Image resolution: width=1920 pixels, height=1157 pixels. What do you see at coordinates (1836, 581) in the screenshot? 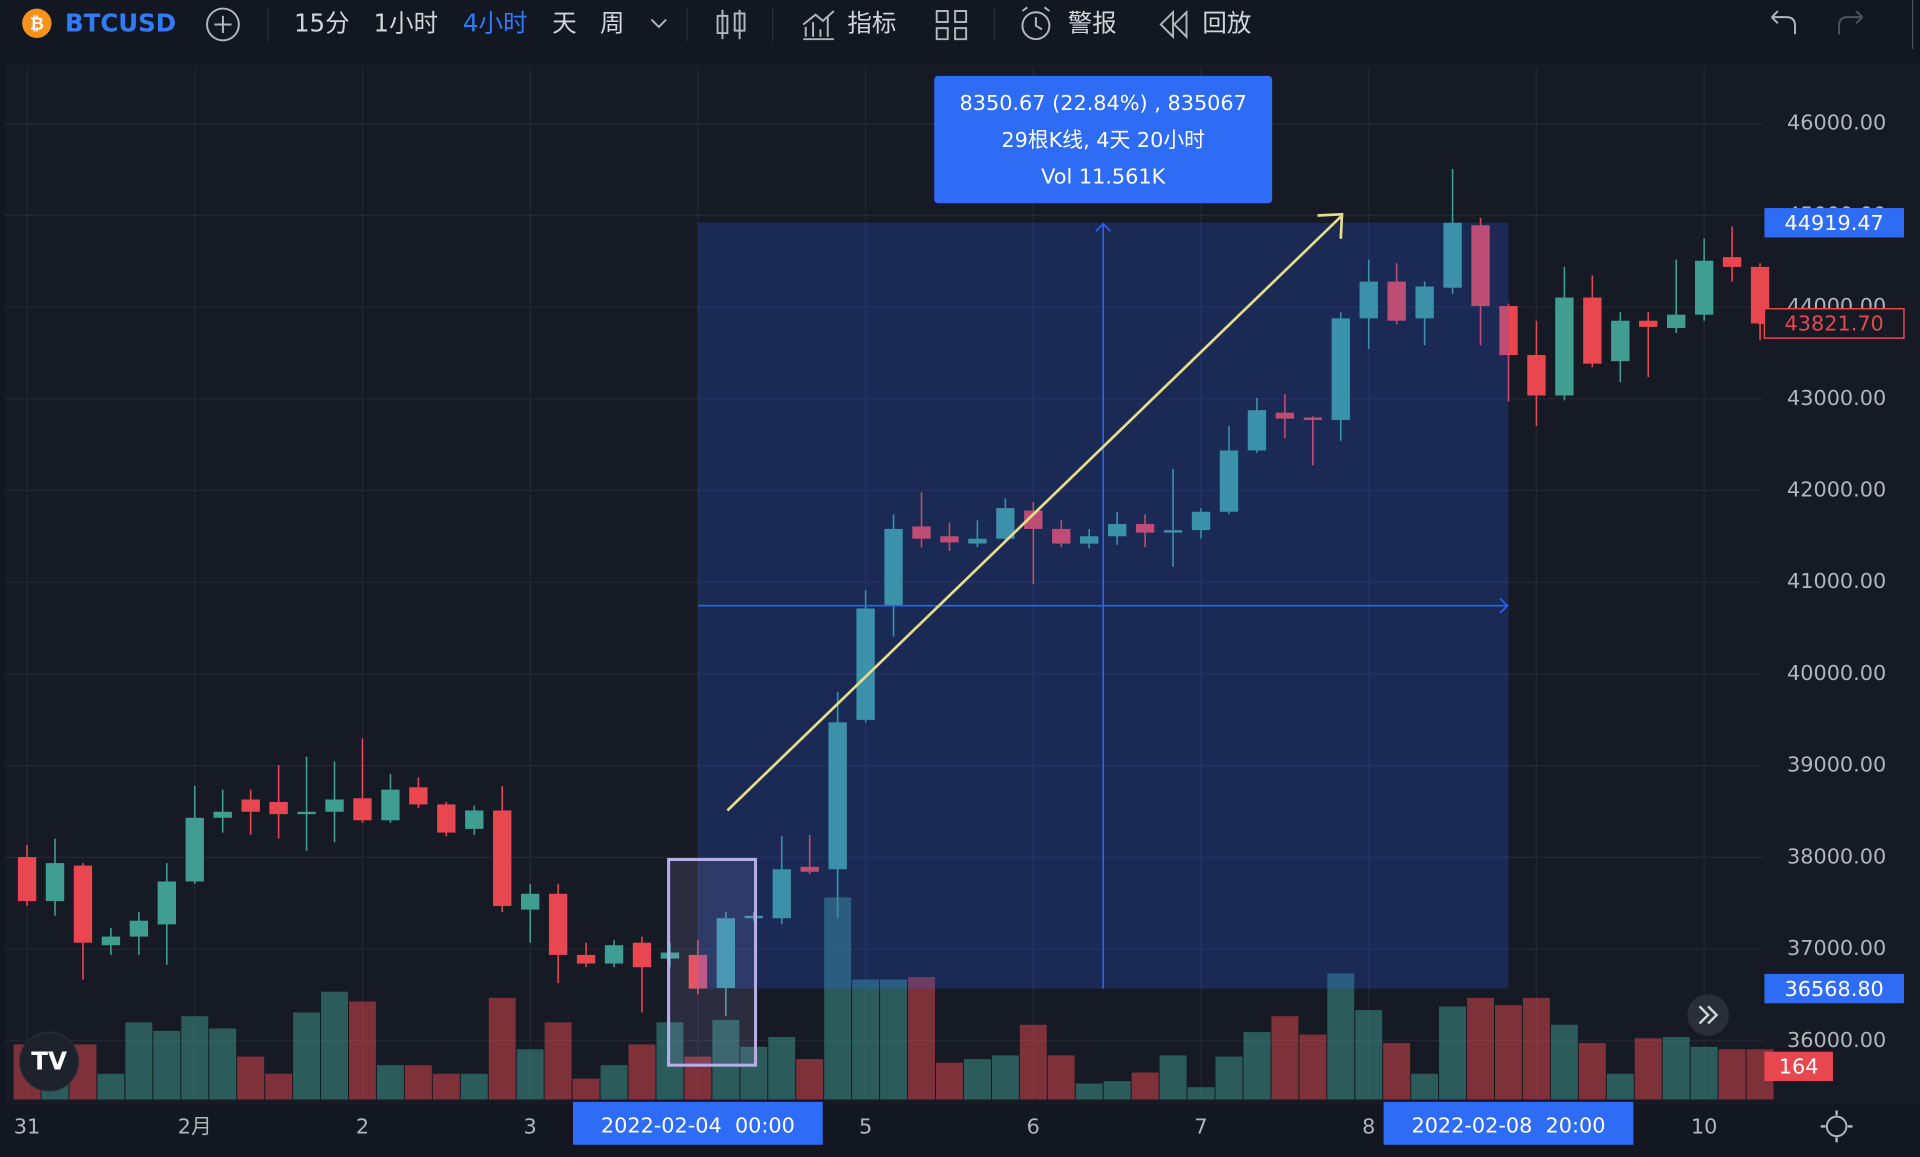
I see `y-tick-label: 41000.00` at bounding box center [1836, 581].